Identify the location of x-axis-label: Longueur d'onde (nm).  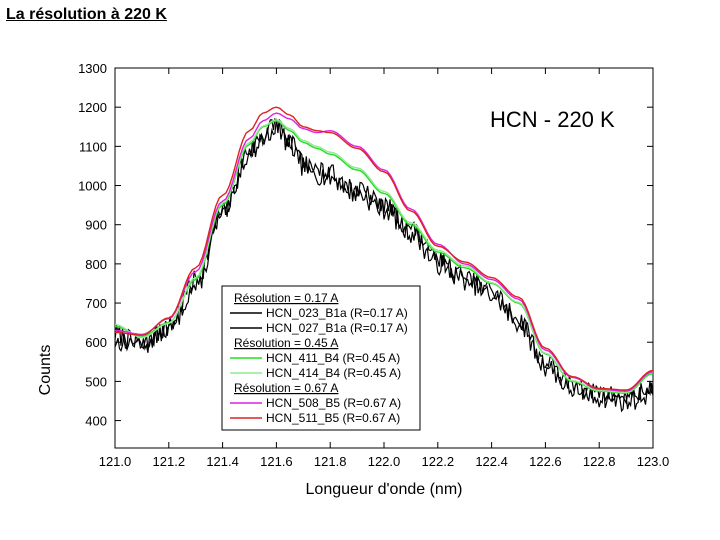
(384, 489).